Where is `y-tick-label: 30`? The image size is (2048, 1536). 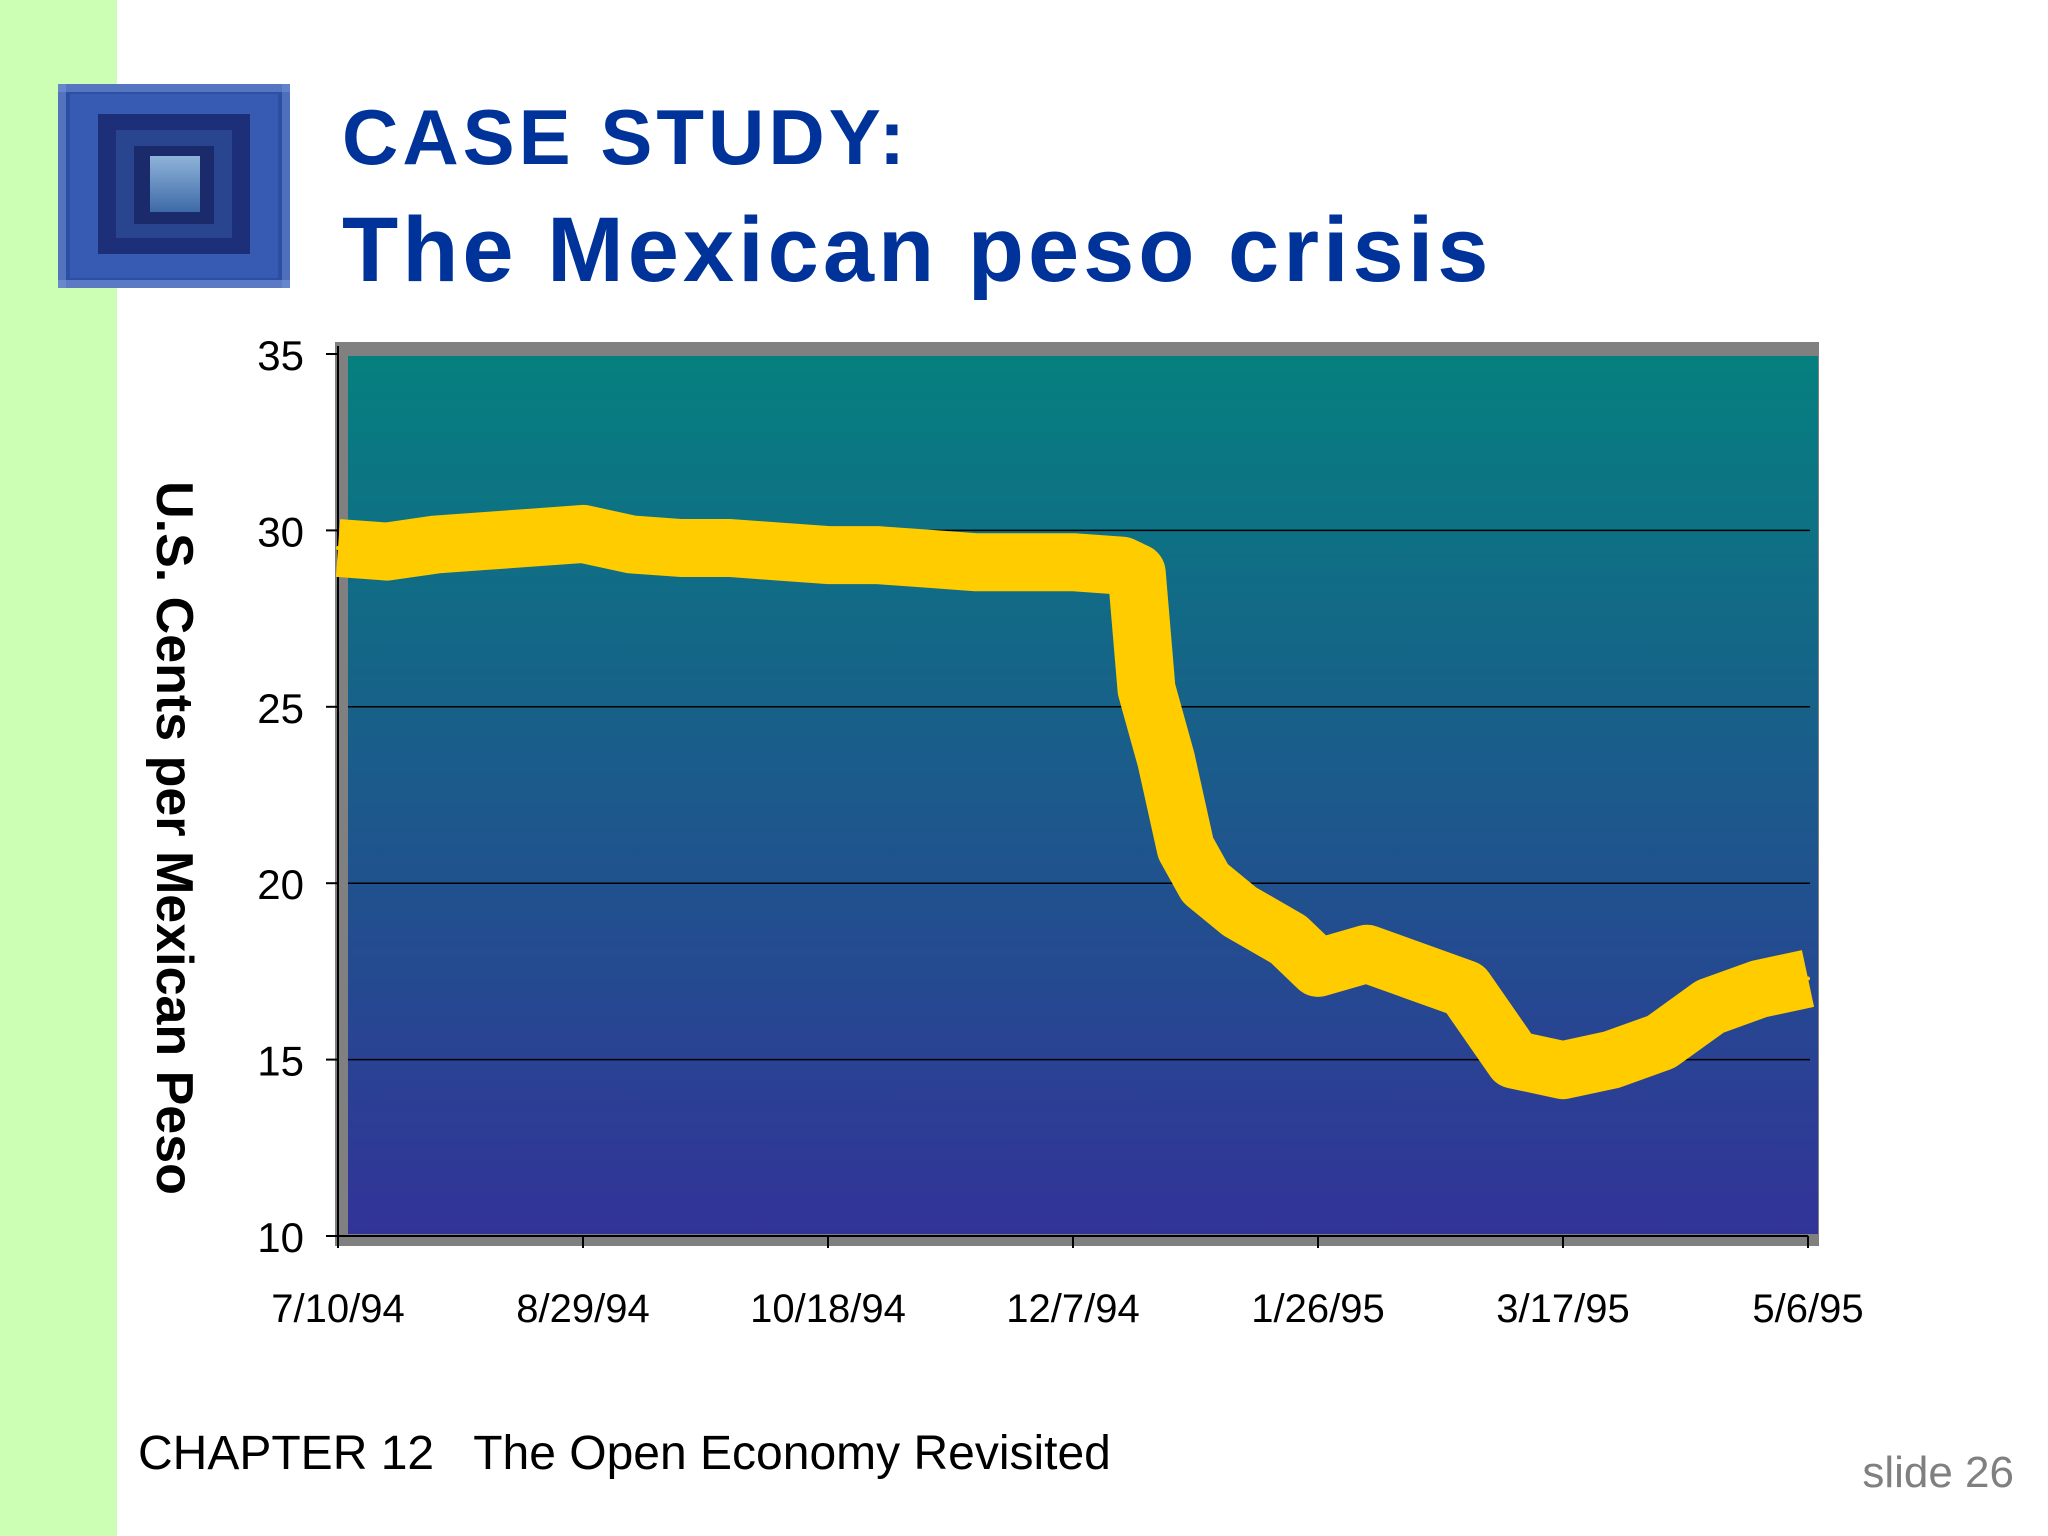 y-tick-label: 30 is located at coordinates (280, 531).